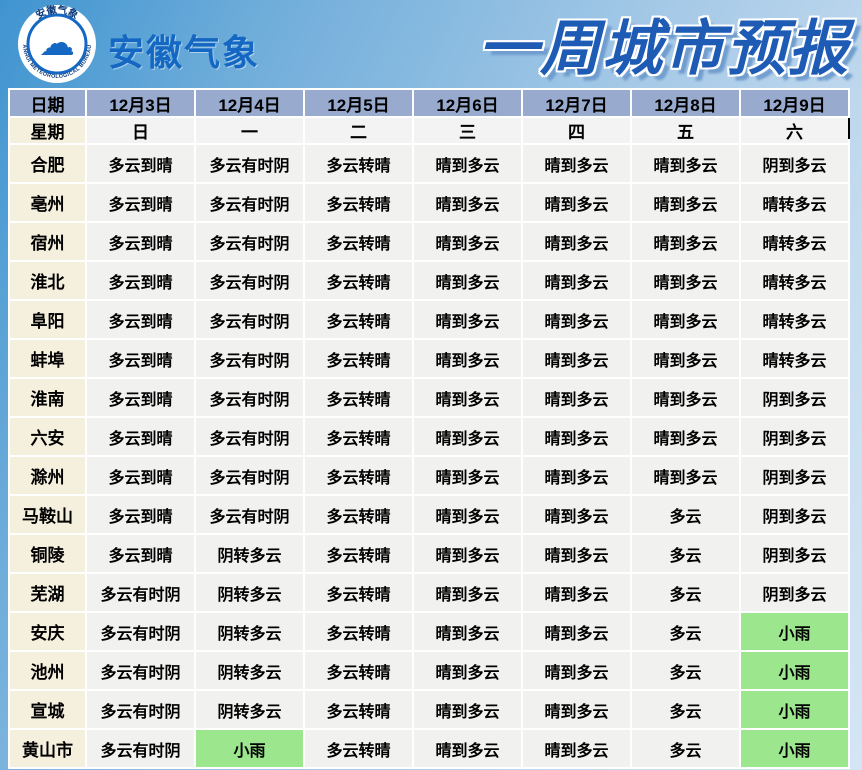 Image resolution: width=862 pixels, height=770 pixels. I want to click on city-cell: 黄山市, so click(47, 748).